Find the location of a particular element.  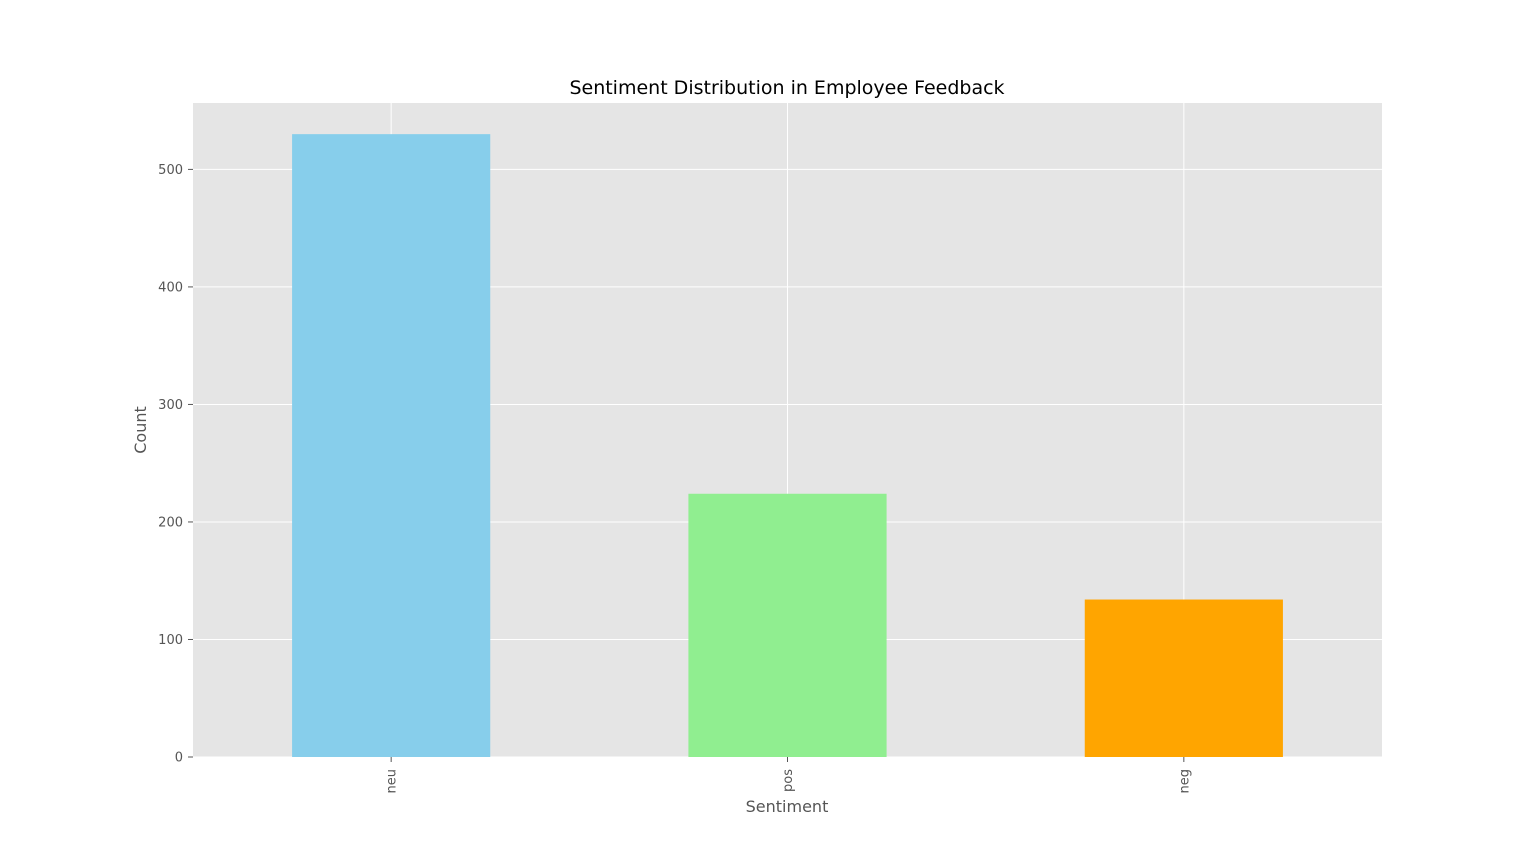

y-tick-label: 200 is located at coordinates (170, 522).